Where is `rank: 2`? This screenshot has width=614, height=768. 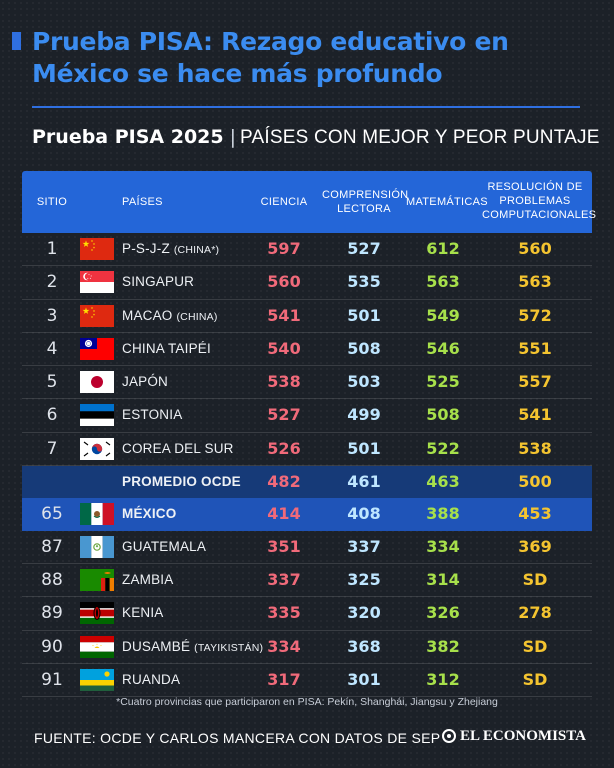 rank: 2 is located at coordinates (52, 282).